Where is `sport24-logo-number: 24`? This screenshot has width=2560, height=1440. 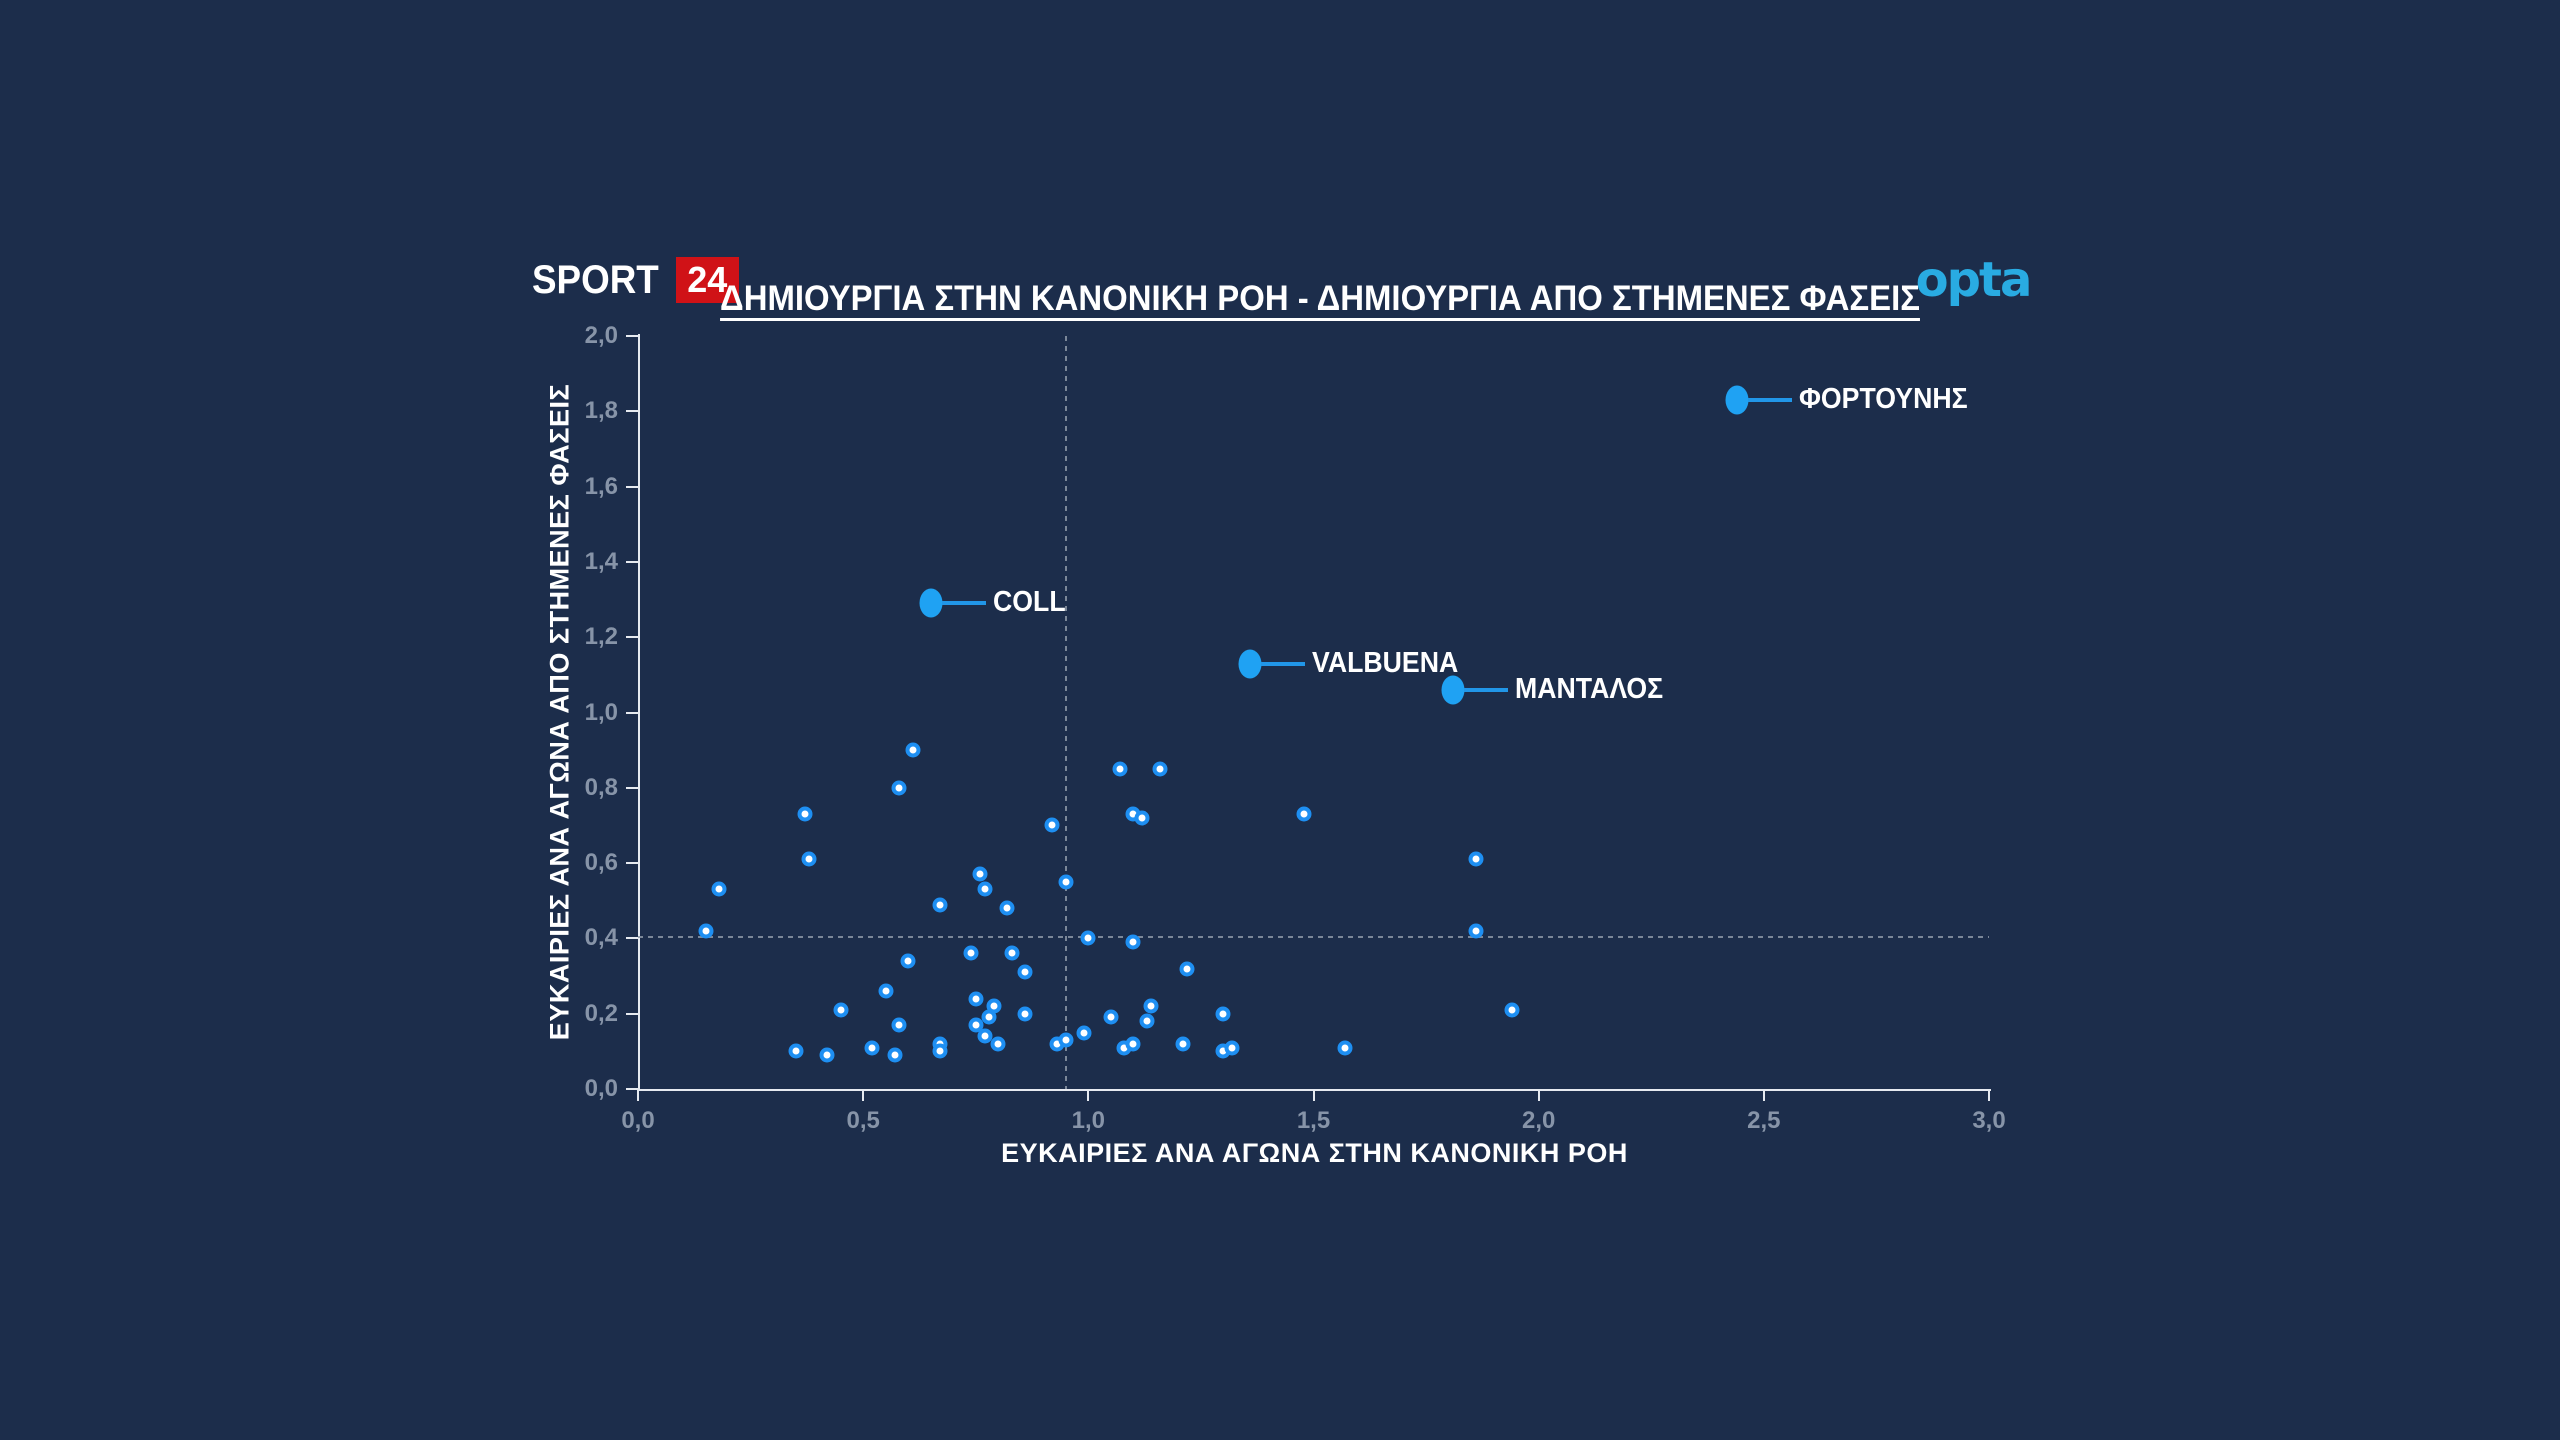 sport24-logo-number: 24 is located at coordinates (707, 279).